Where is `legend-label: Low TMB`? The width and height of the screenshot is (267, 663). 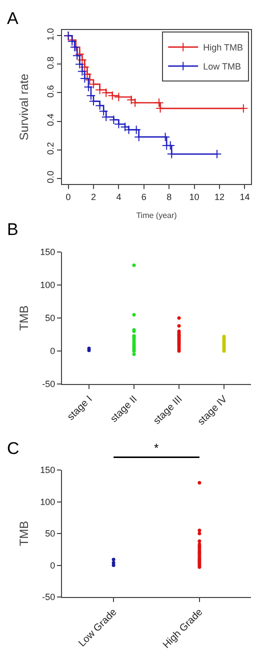 legend-label: Low TMB is located at coordinates (222, 67).